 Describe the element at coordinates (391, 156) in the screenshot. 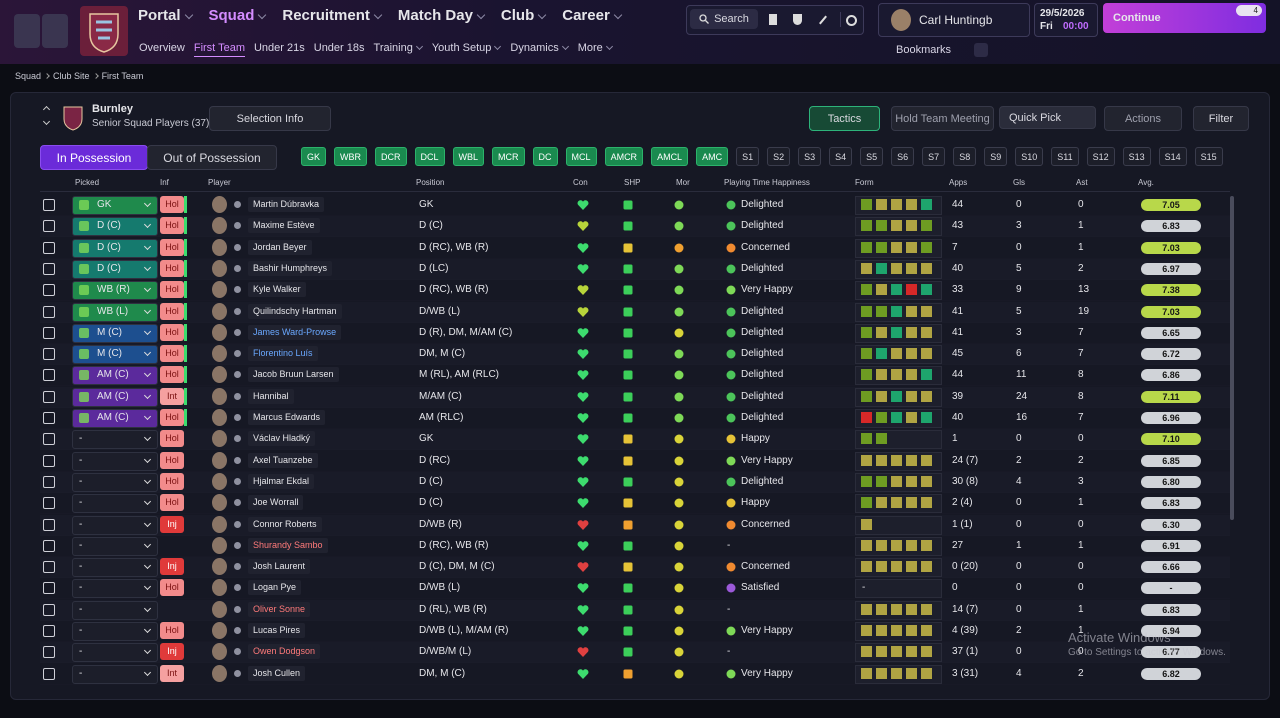

I see `formation-slot: DCR` at that location.